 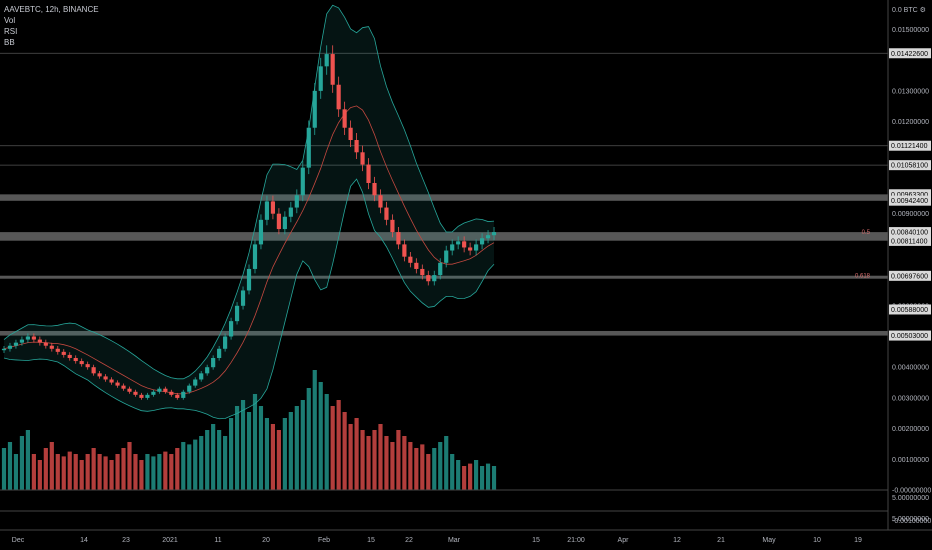 I want to click on time-tick-label: 19, so click(x=858, y=540).